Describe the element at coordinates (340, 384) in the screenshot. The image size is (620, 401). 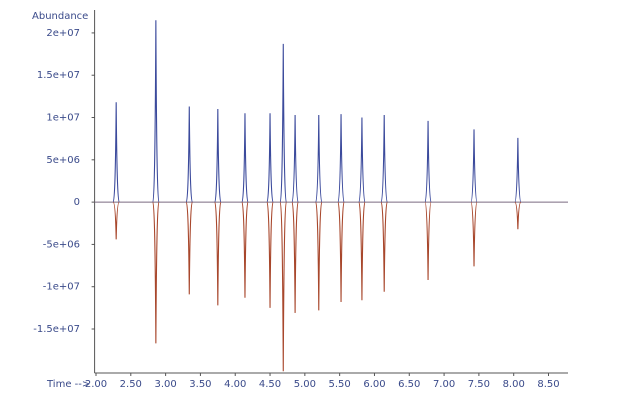
I see `x-tick-label: 5.50` at that location.